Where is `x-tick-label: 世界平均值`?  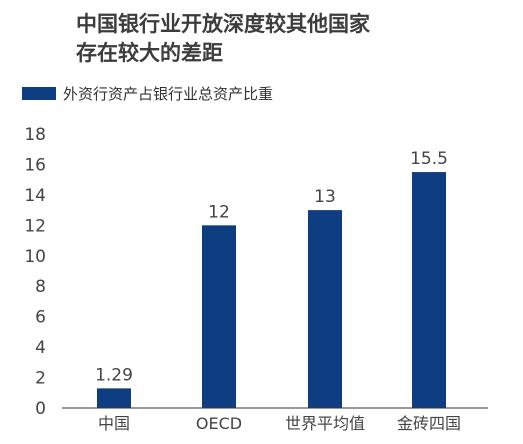 x-tick-label: 世界平均值 is located at coordinates (325, 423).